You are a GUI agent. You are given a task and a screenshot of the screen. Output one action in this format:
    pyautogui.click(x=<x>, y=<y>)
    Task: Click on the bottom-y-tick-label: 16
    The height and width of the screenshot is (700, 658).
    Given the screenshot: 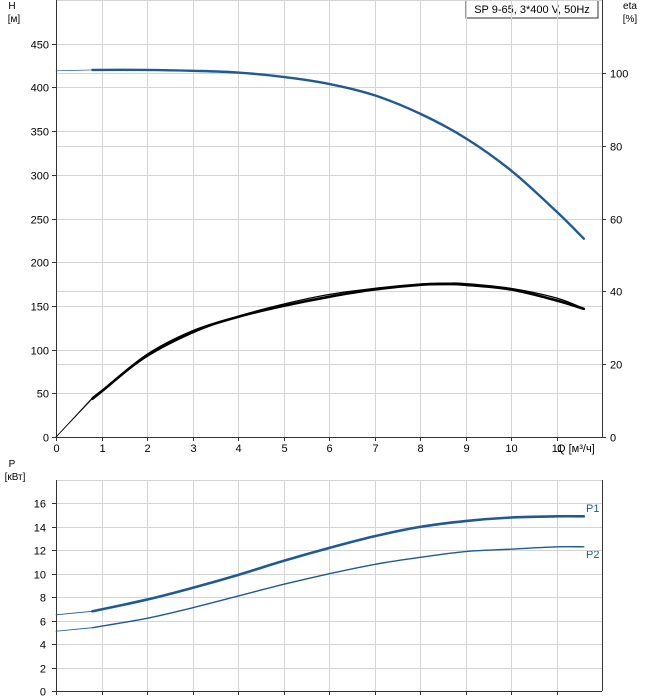 What is the action you would take?
    pyautogui.click(x=40, y=505)
    